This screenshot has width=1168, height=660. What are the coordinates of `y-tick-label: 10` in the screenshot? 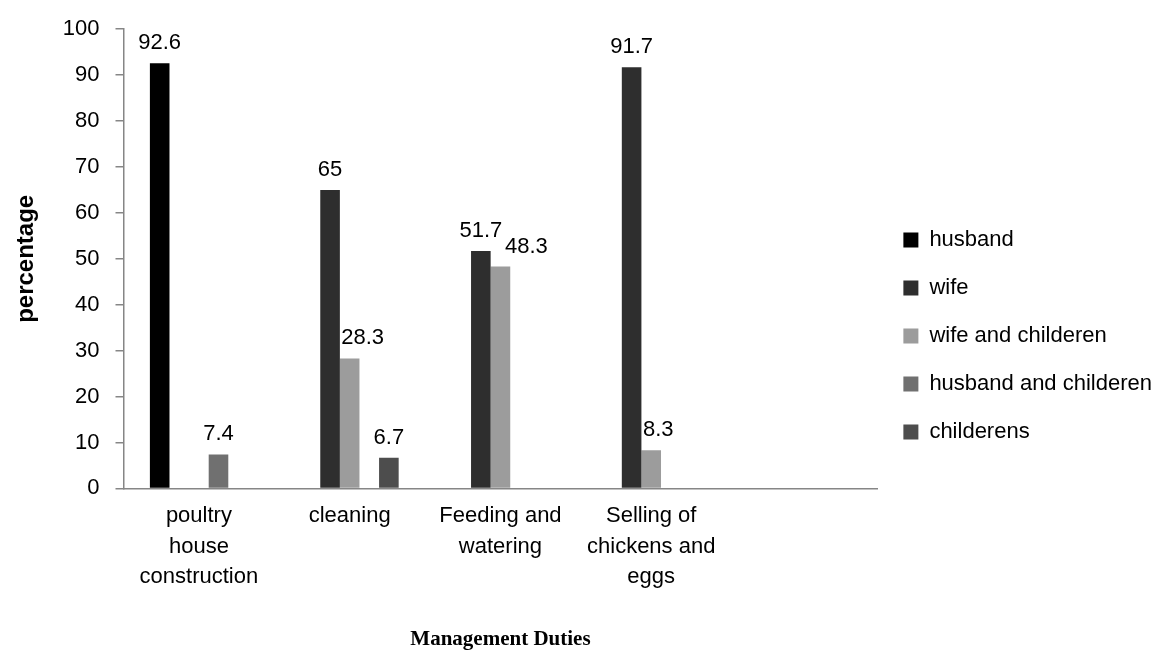 It's located at (87, 441).